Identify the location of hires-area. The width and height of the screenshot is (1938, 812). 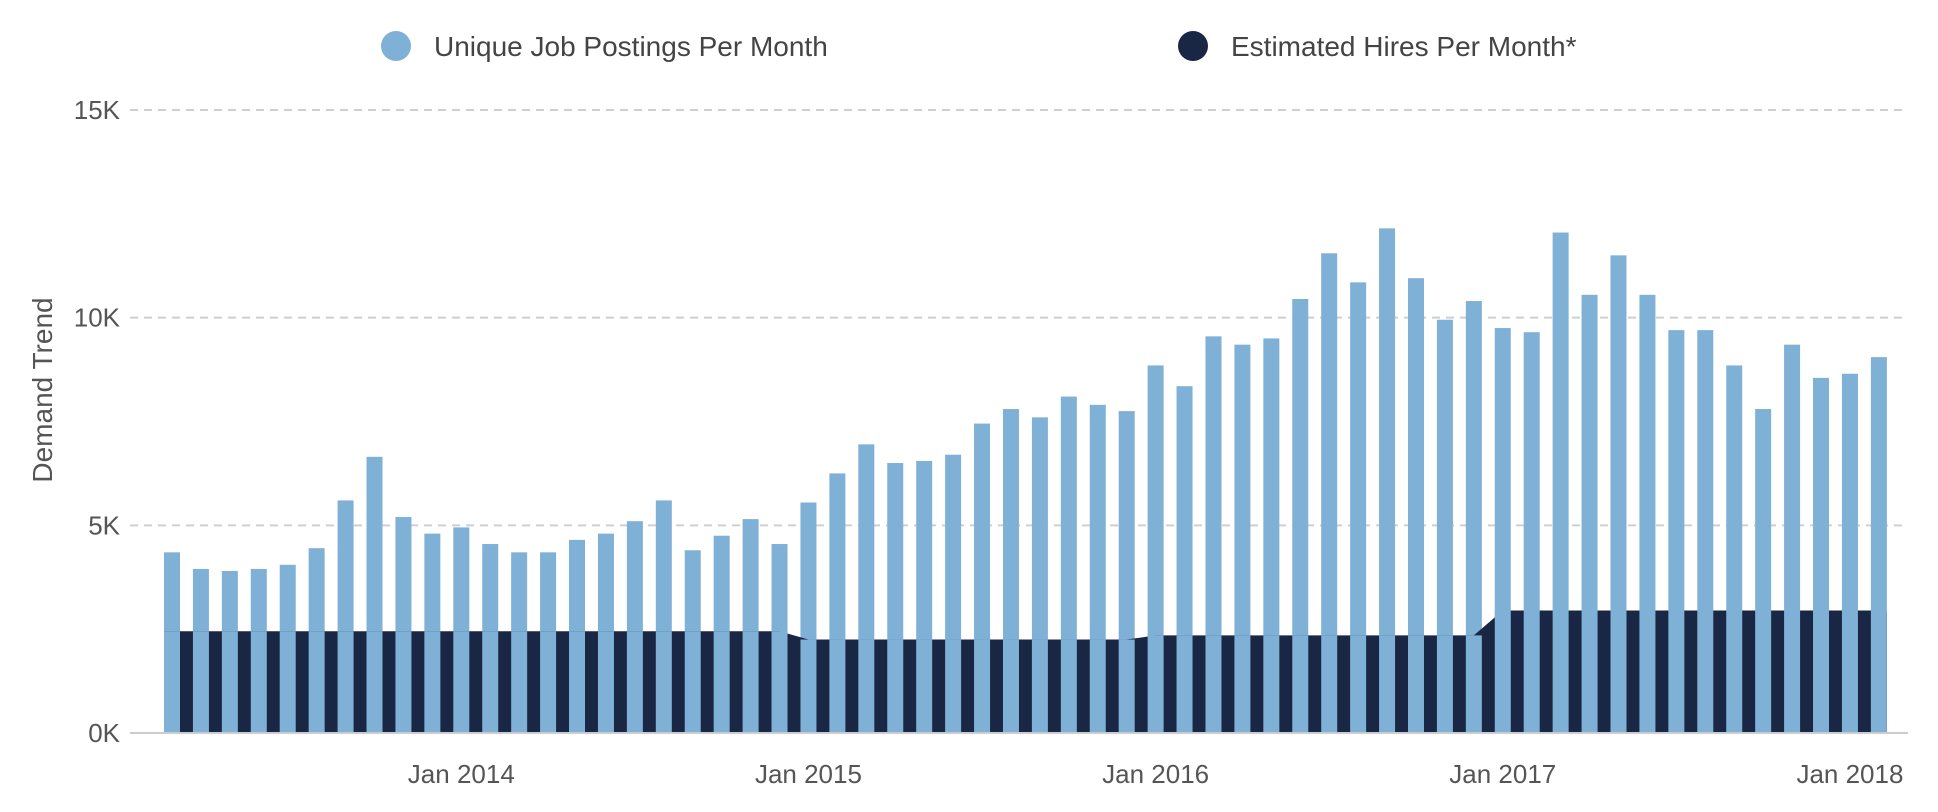
(1025, 671).